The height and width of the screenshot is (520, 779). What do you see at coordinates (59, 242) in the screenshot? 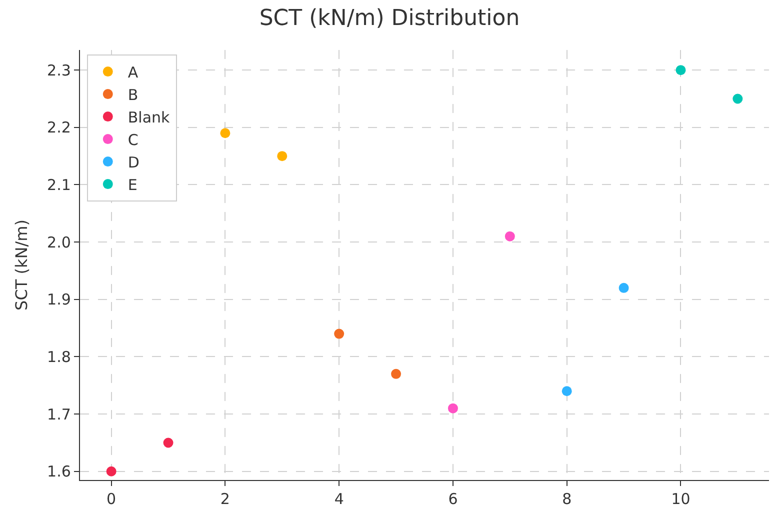
I see `y-tick-label: 2.0` at bounding box center [59, 242].